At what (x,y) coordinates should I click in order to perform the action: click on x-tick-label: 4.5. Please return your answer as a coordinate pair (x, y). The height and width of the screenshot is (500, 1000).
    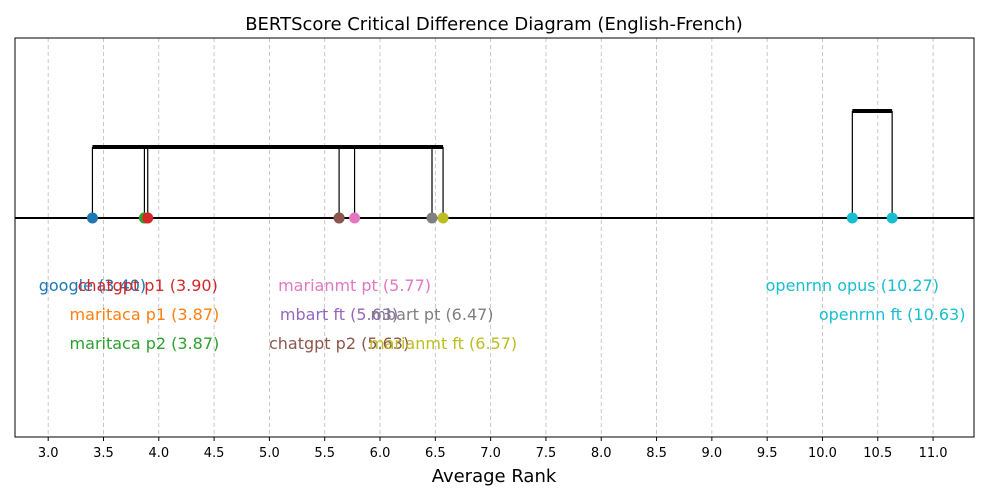
    Looking at the image, I should click on (214, 453).